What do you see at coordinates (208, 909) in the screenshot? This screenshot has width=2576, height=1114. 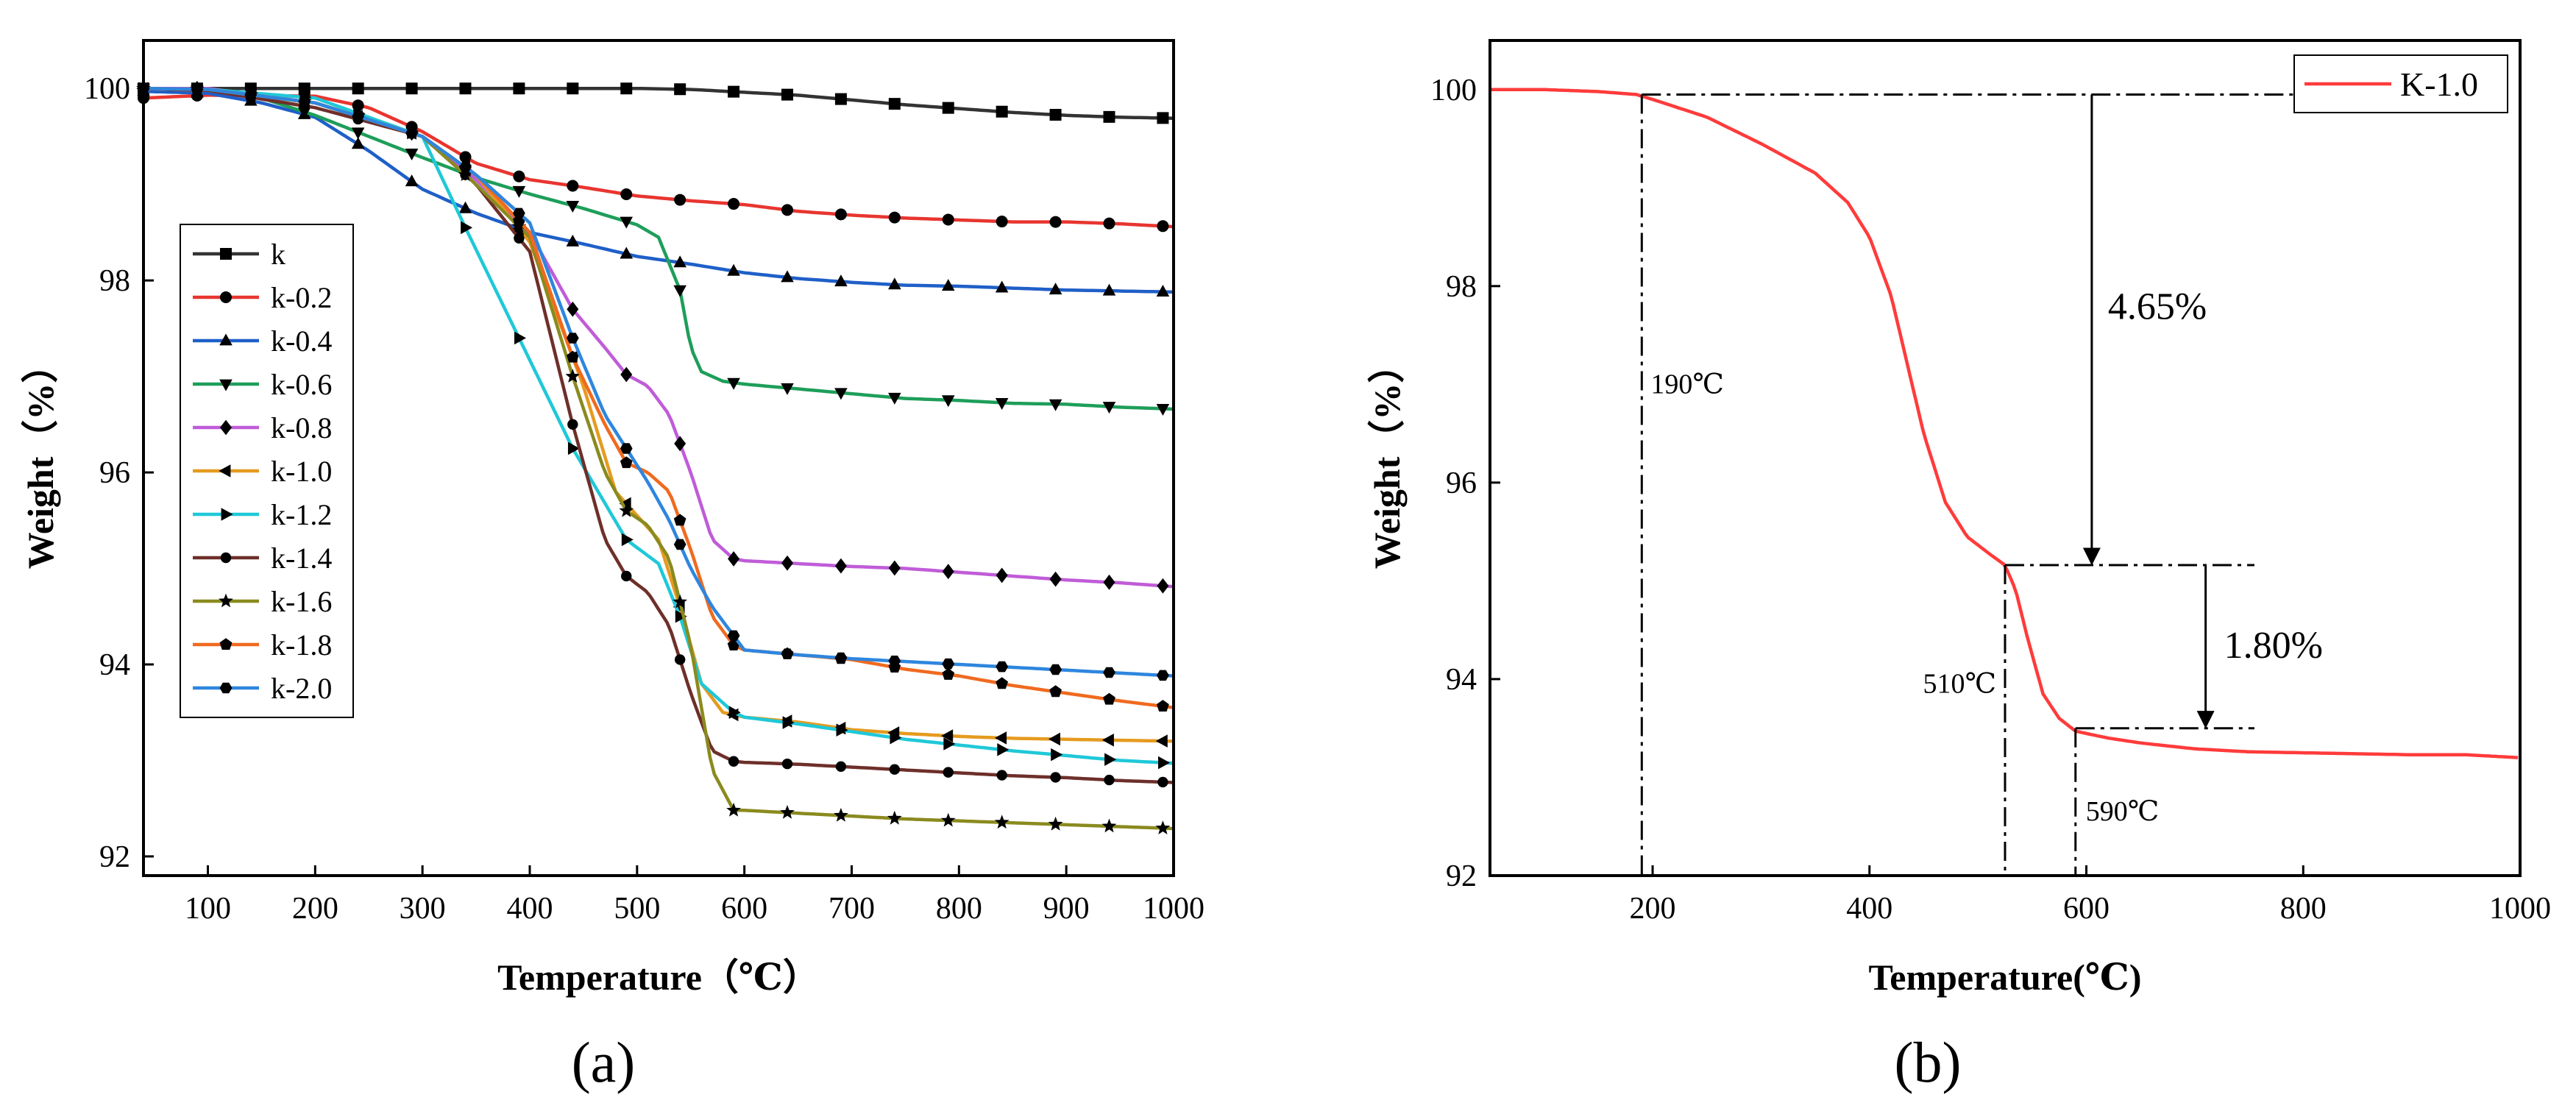 I see `chart-a-x-tick-label: 100` at bounding box center [208, 909].